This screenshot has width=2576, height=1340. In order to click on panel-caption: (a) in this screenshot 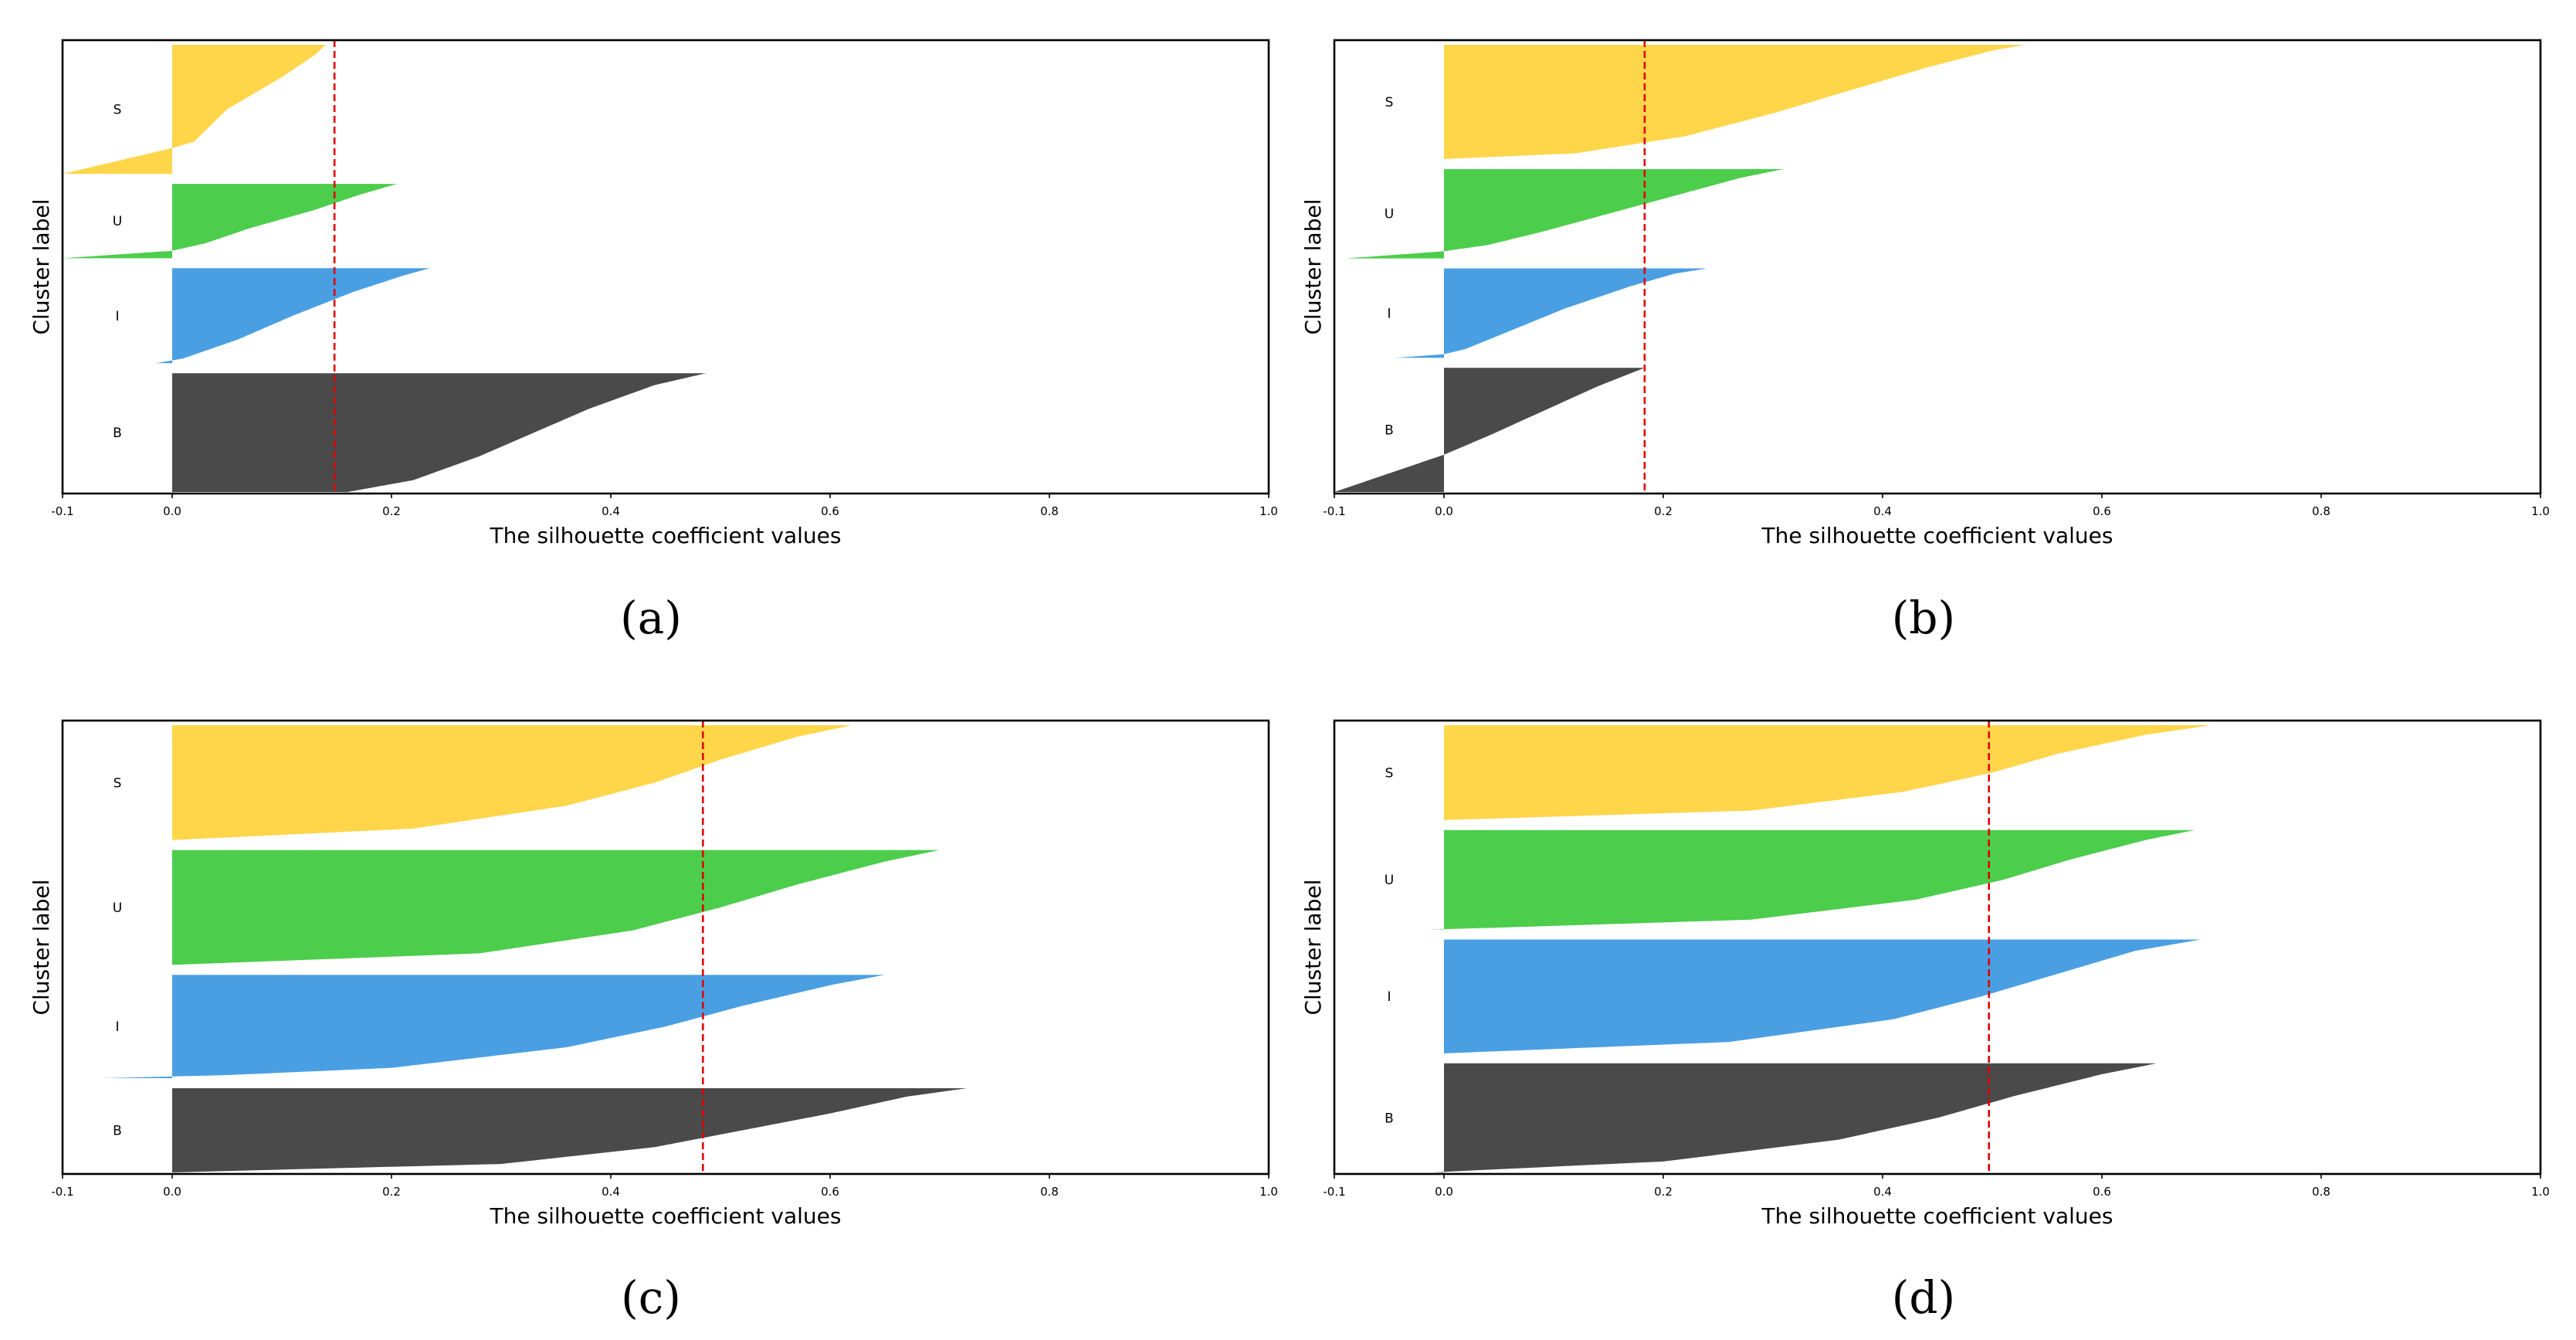, I will do `click(651, 618)`.